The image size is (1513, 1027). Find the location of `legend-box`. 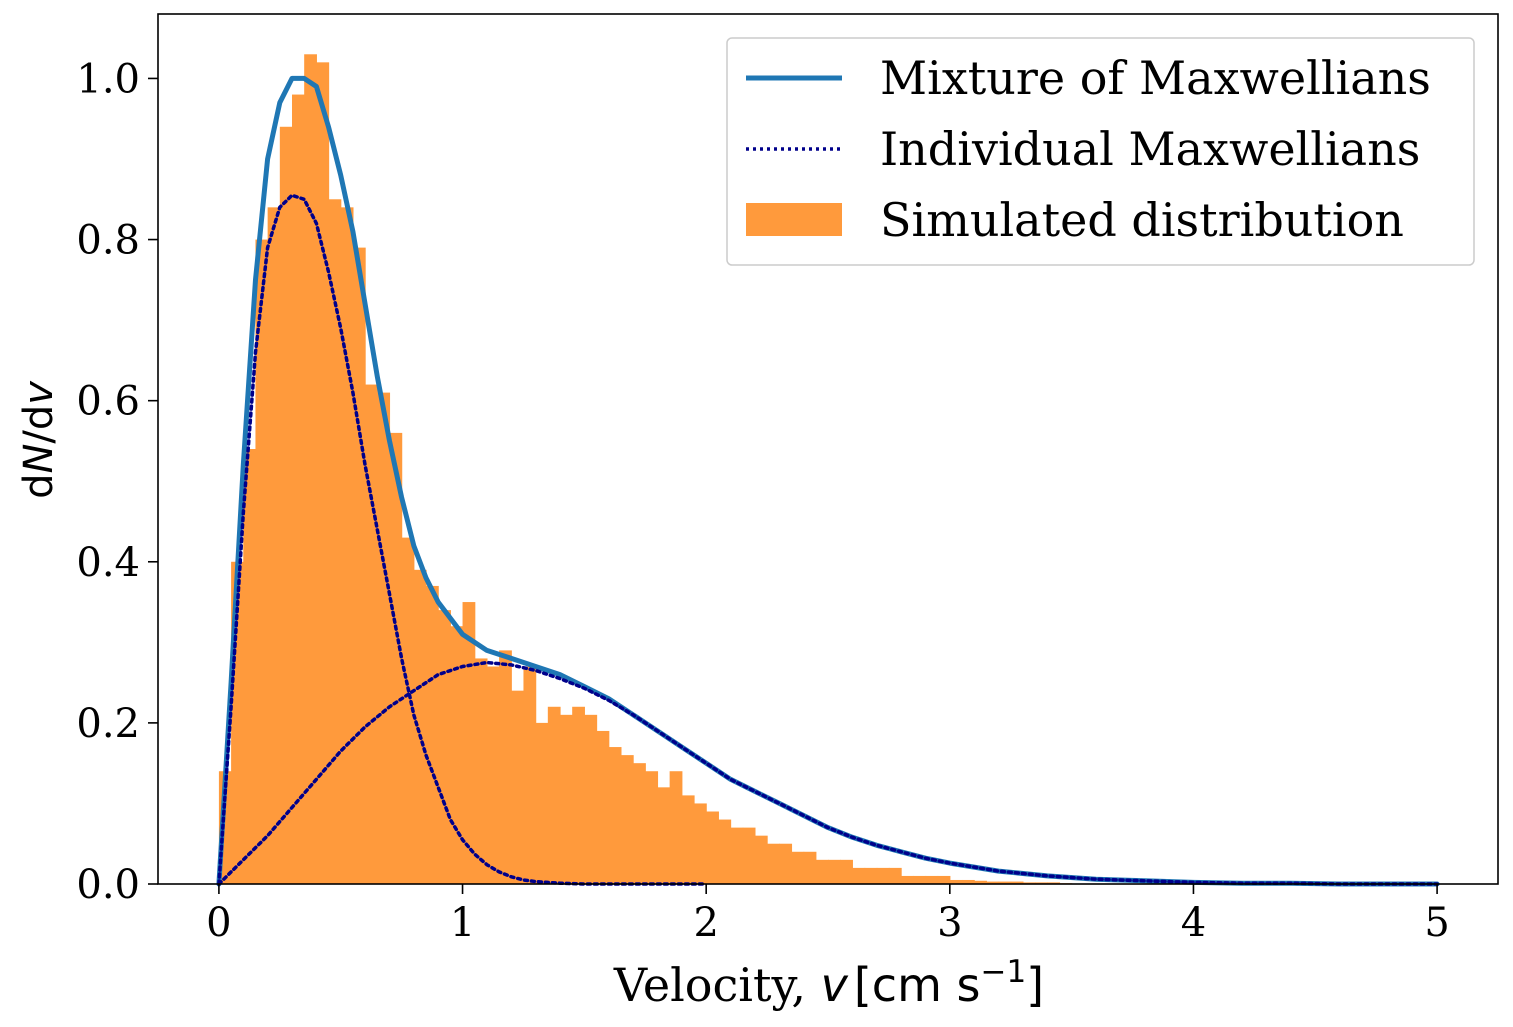

legend-box is located at coordinates (1100, 151).